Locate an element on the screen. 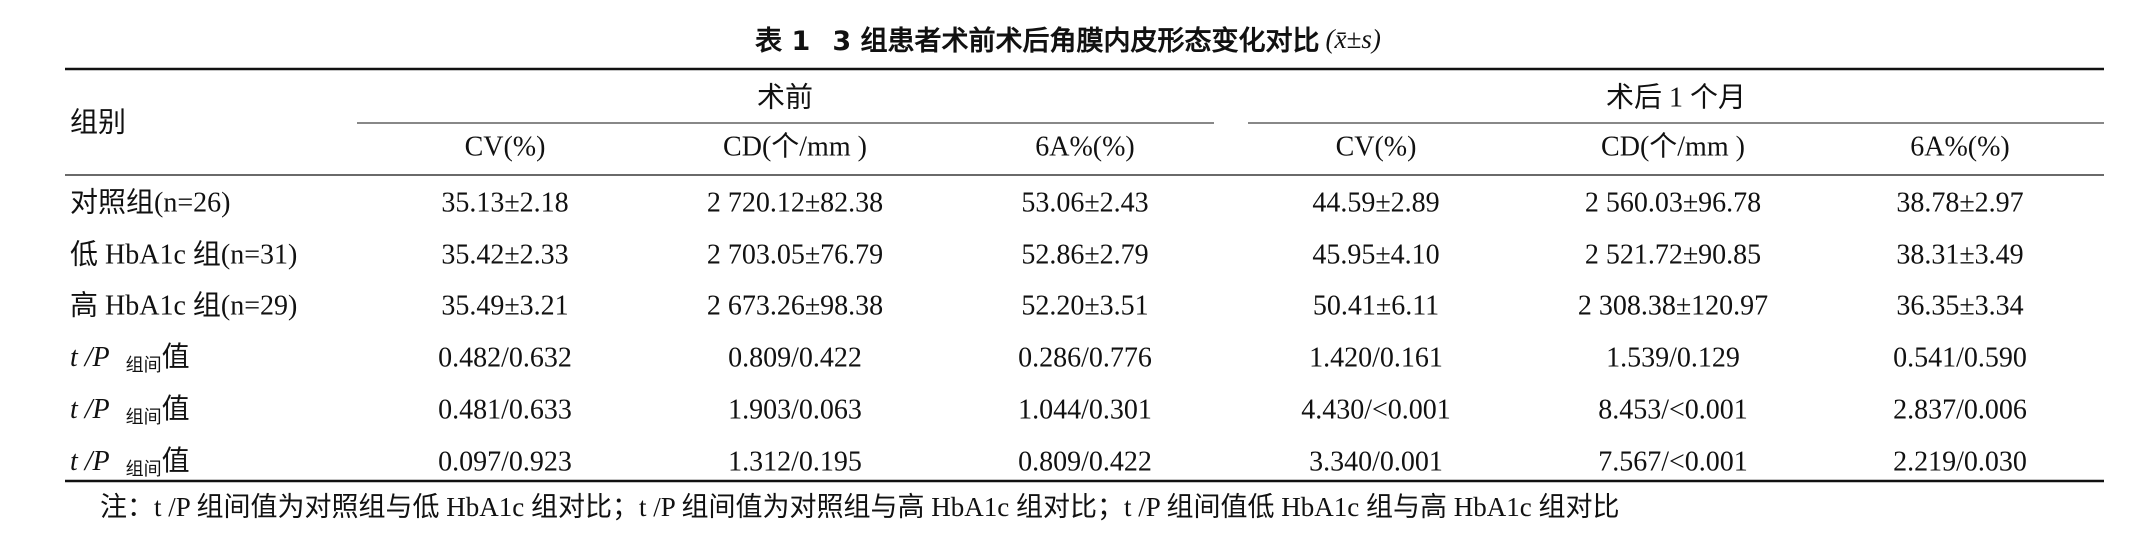 Image resolution: width=2136 pixels, height=545 pixels. spanner: 术后 1 个月 is located at coordinates (1676, 97).